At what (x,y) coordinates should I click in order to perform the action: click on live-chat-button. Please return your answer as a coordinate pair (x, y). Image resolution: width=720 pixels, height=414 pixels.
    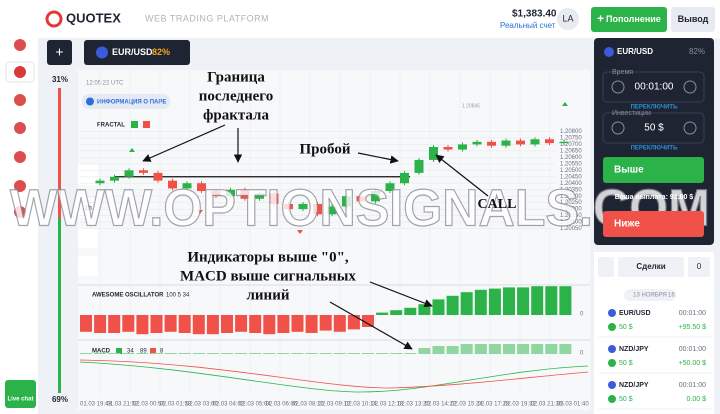
    Looking at the image, I should click on (20, 394).